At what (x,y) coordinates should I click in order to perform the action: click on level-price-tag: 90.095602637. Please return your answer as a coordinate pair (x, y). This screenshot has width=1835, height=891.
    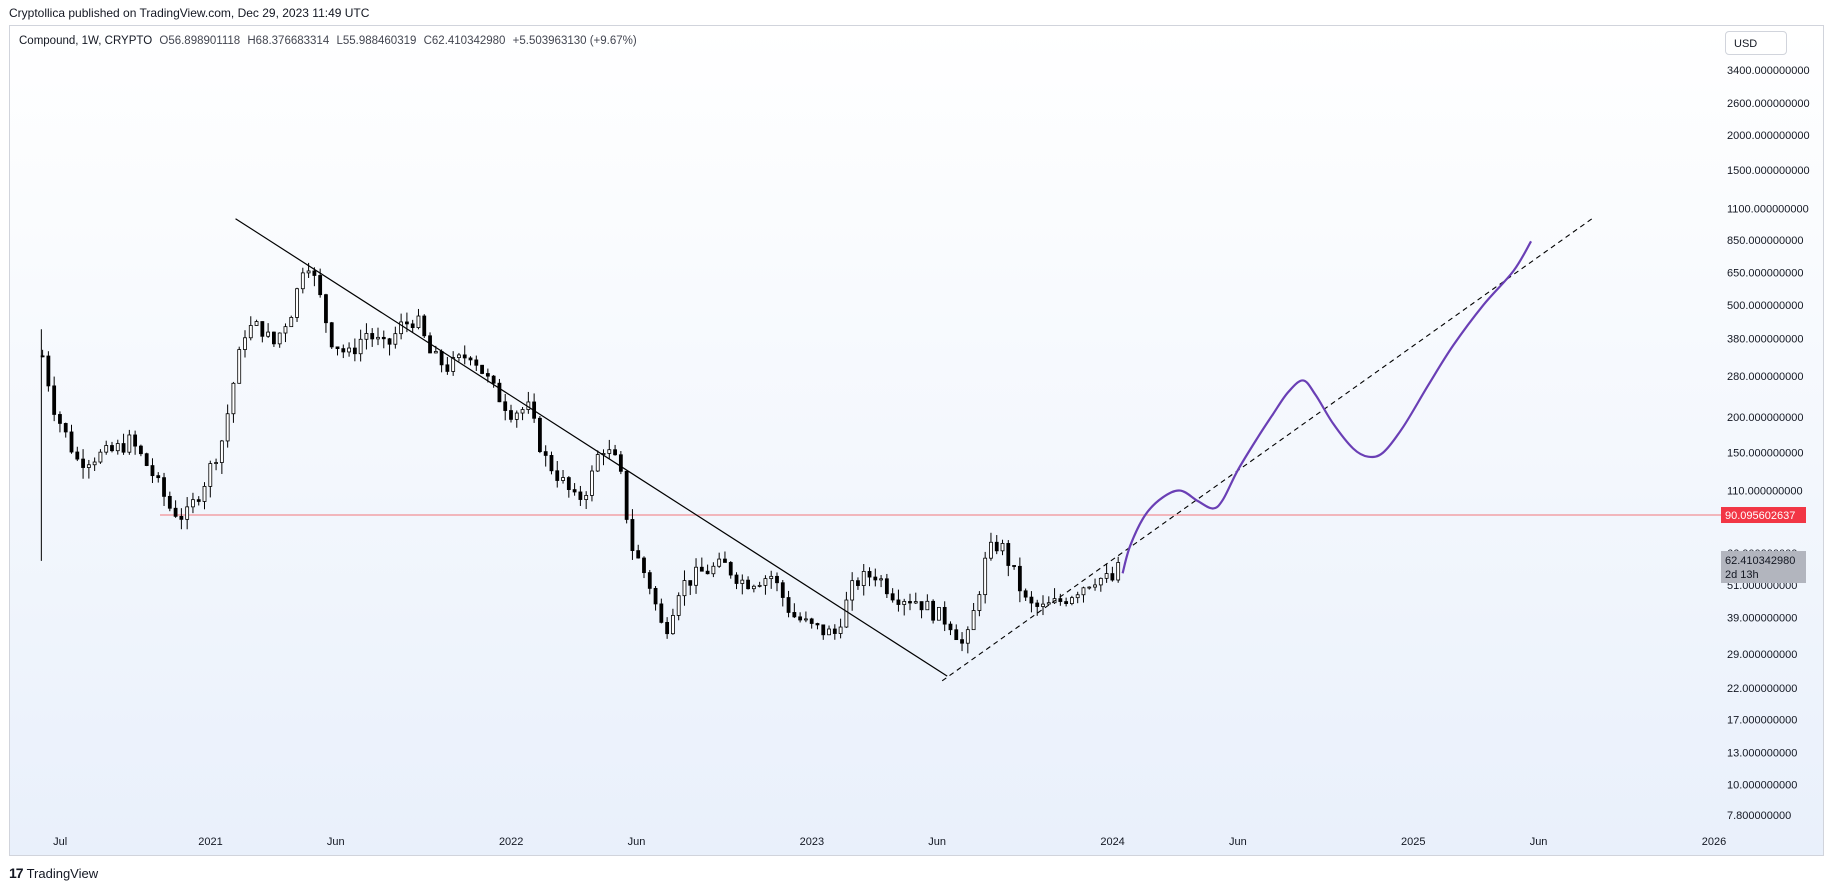
    Looking at the image, I should click on (1763, 515).